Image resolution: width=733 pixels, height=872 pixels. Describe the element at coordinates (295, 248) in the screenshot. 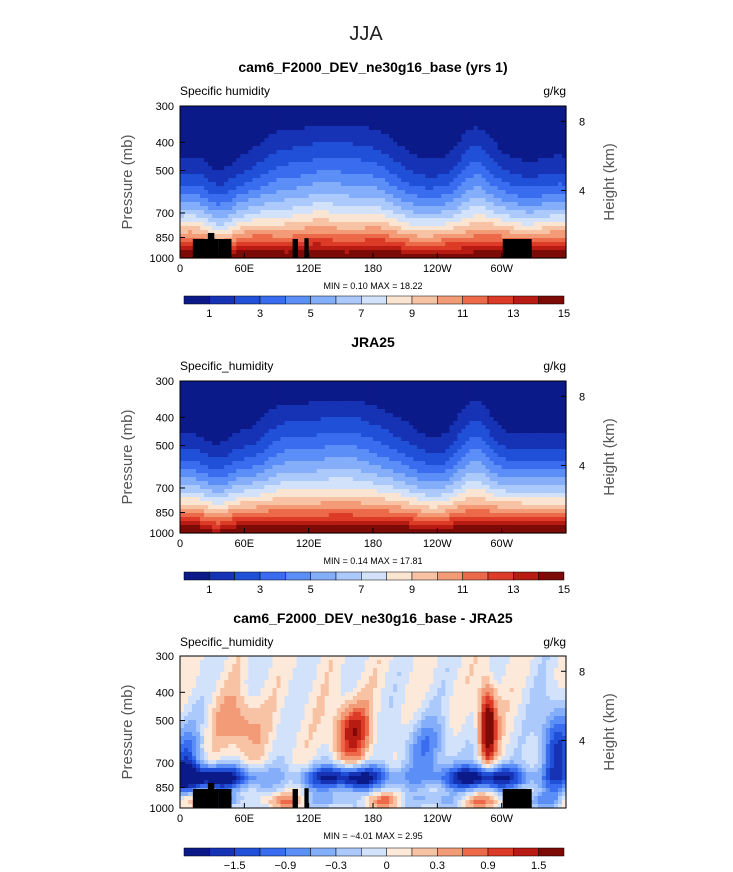

I see `topography-mask` at that location.